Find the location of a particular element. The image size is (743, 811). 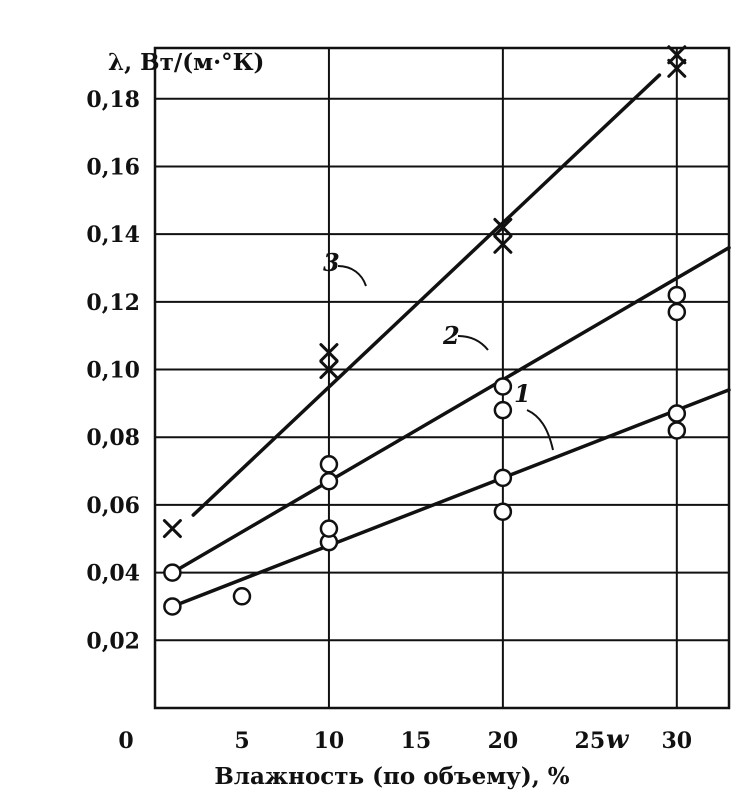

curve-label-3: 3 is located at coordinates (331, 262).